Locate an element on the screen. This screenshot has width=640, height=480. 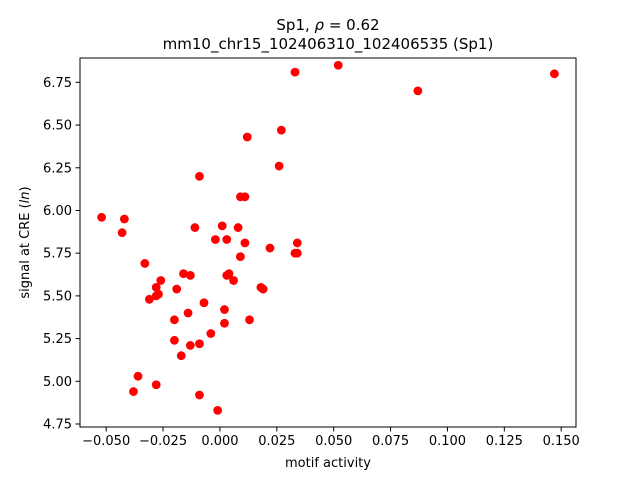
y-tick-label: 5.75 is located at coordinates (57, 254).